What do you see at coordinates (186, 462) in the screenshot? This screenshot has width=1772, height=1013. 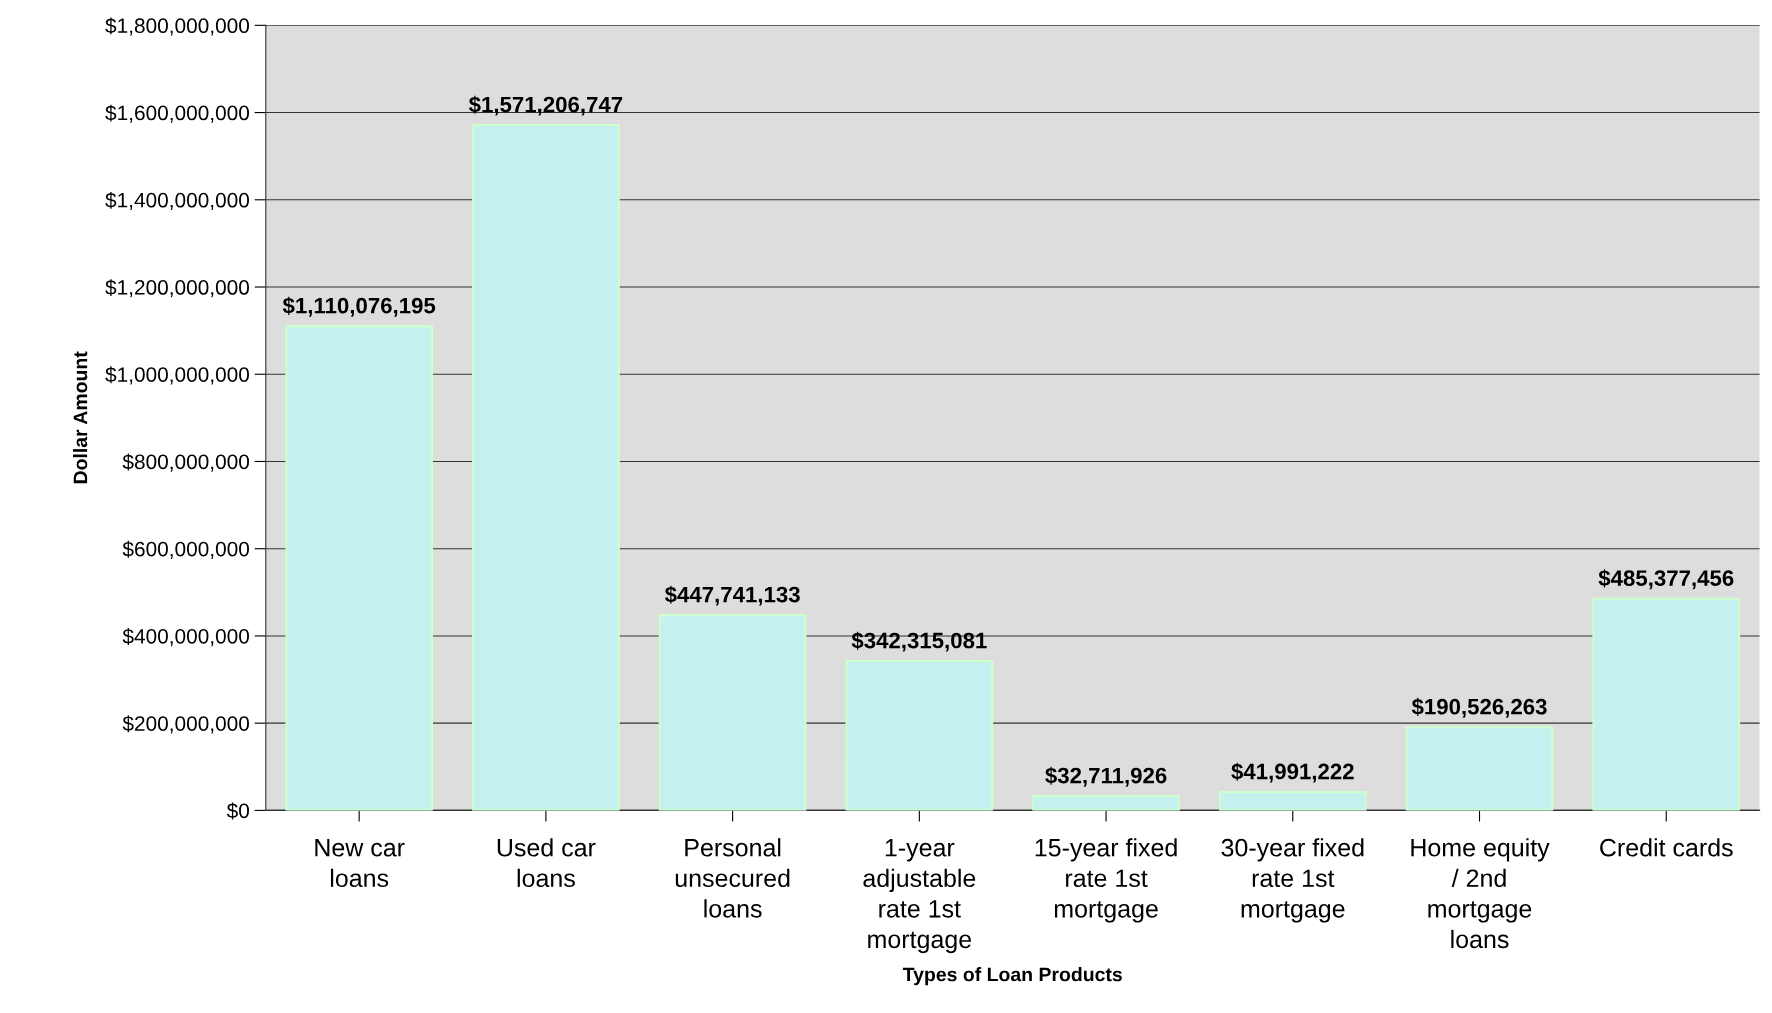 I see `y-tick-label: $800,000,000` at bounding box center [186, 462].